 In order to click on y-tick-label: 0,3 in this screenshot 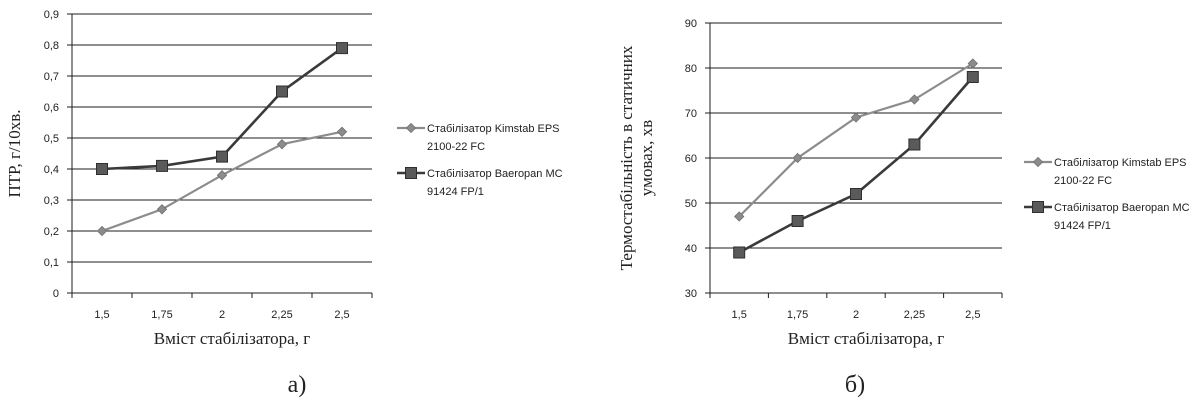, I will do `click(51, 201)`.